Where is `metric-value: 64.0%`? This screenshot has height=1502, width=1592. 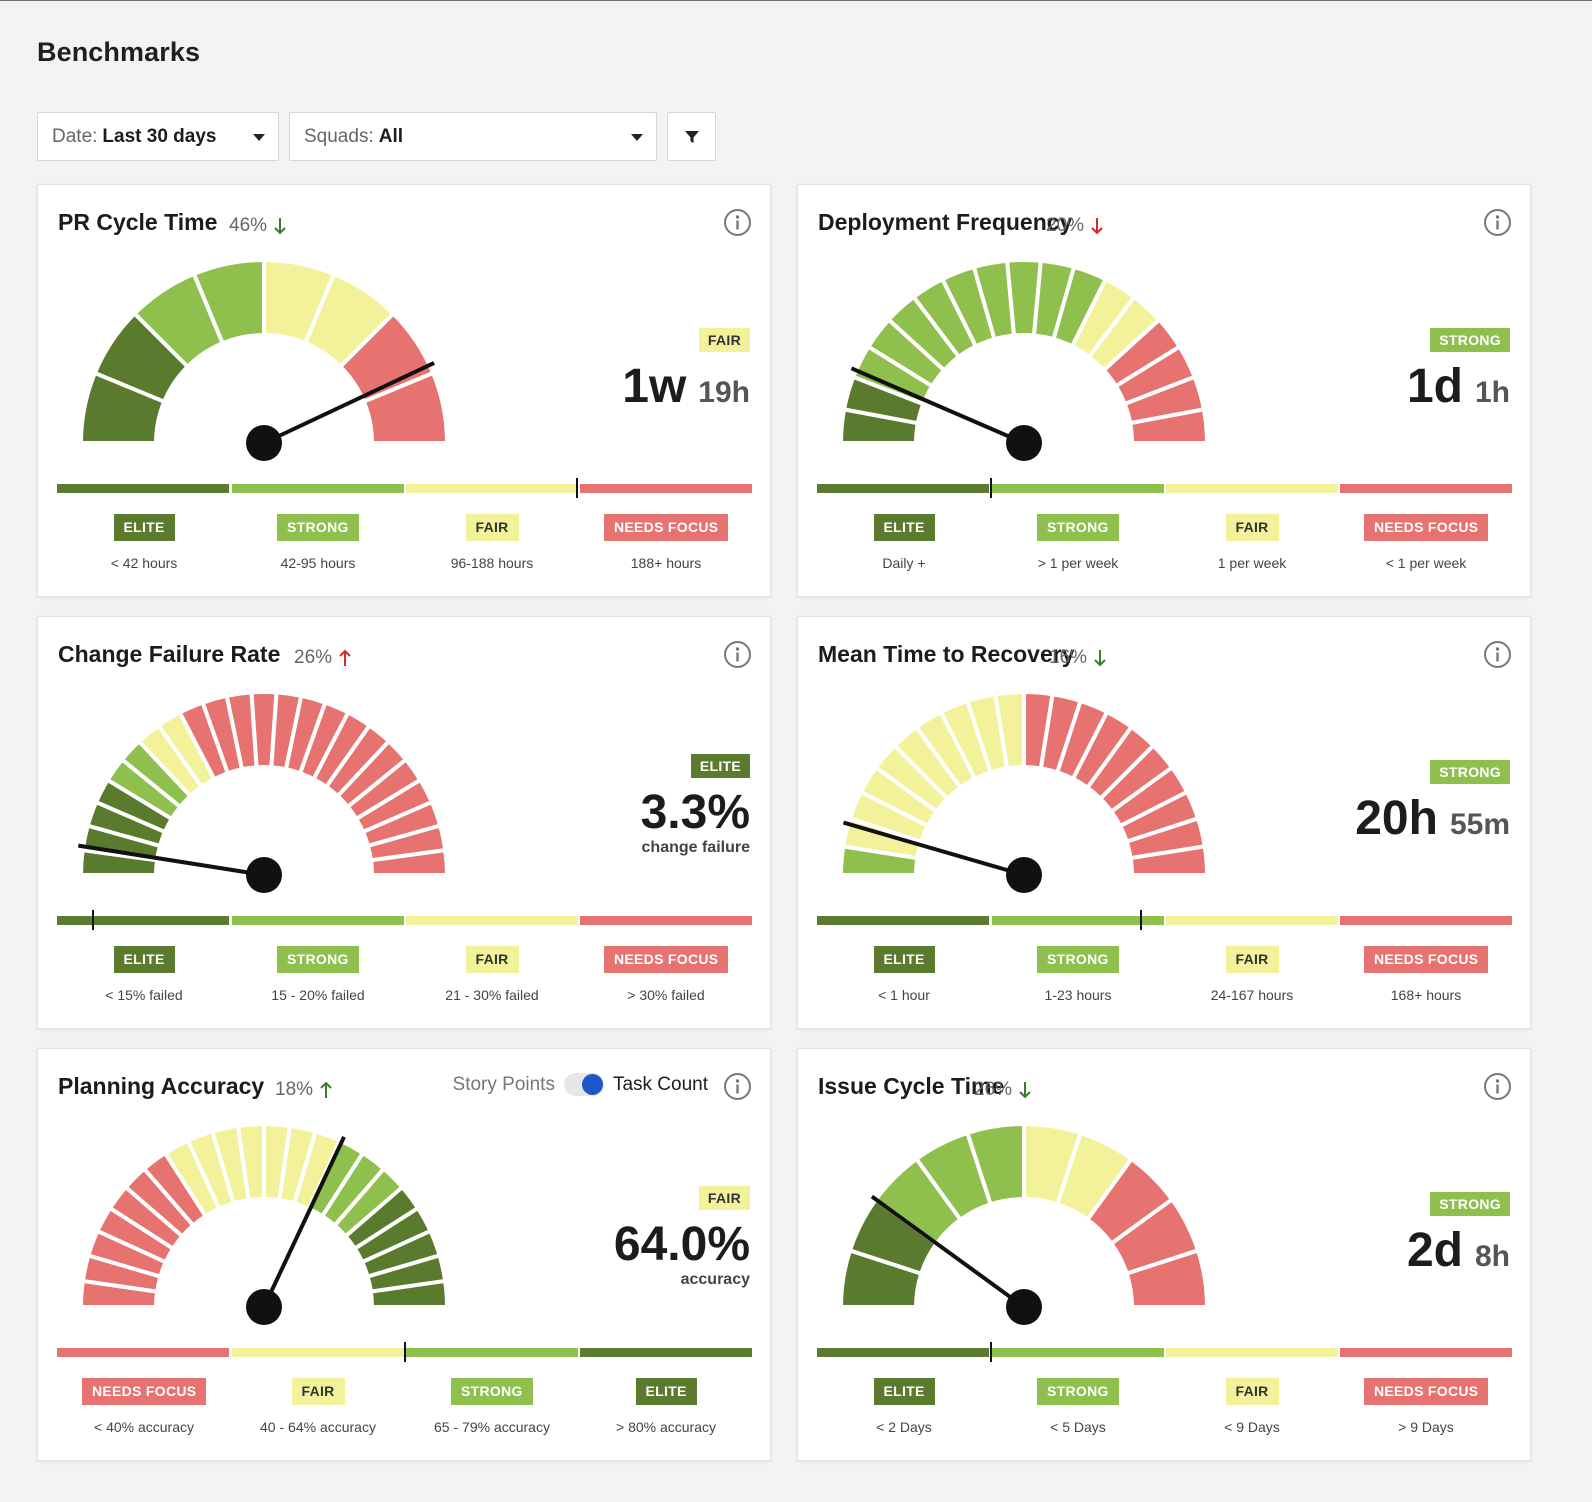 metric-value: 64.0% is located at coordinates (682, 1244).